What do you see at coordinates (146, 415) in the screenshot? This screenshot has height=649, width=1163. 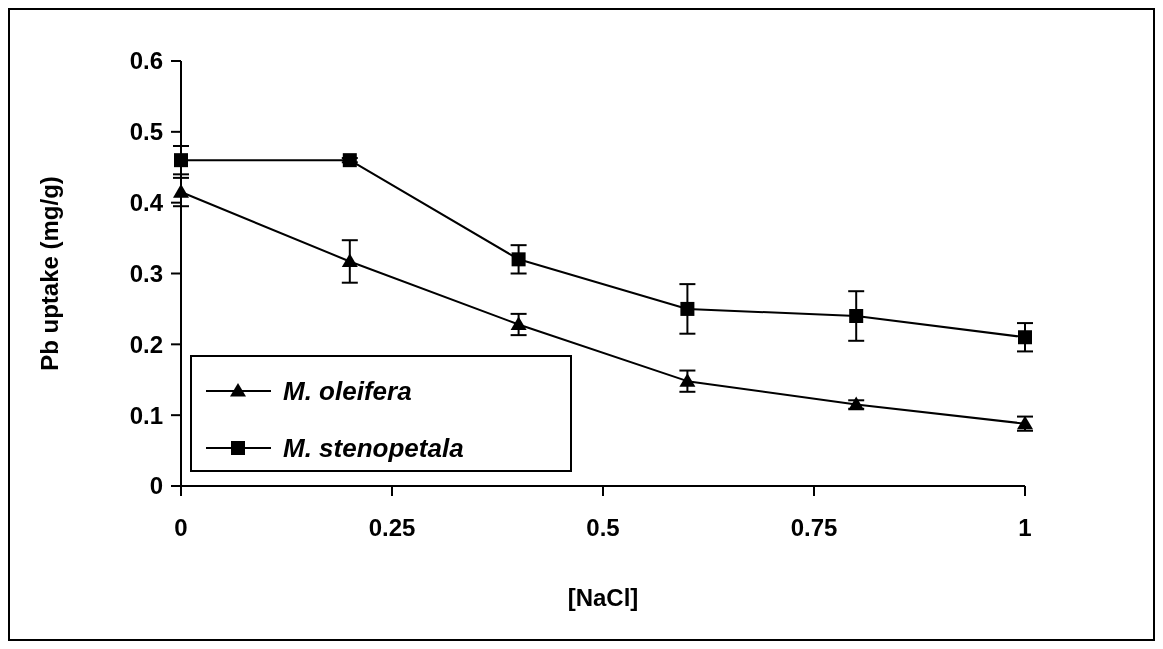 I see `y-tick-label: 0.1` at bounding box center [146, 415].